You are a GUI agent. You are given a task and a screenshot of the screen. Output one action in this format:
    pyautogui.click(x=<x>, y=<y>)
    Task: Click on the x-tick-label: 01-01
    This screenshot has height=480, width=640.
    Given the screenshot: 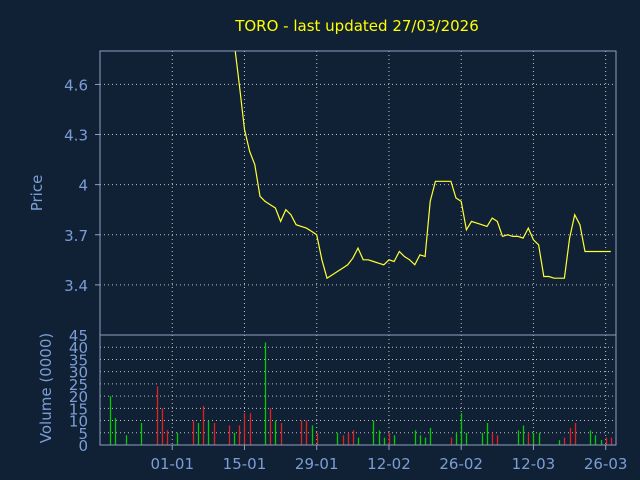 What is the action you would take?
    pyautogui.click(x=172, y=464)
    